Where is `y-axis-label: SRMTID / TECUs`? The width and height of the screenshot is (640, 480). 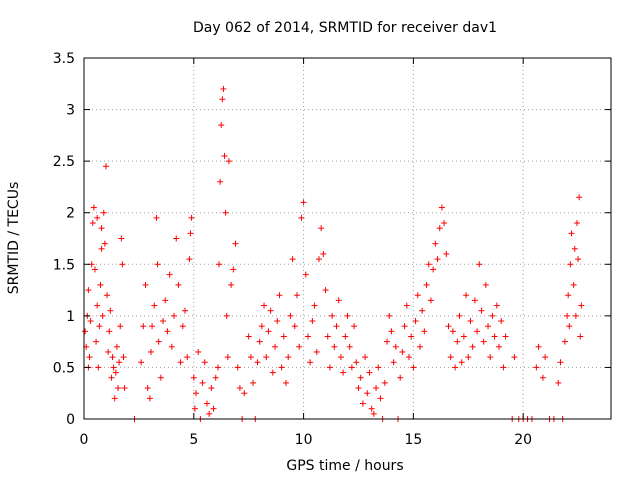
y-axis-label: SRMTID / TECUs is located at coordinates (14, 238).